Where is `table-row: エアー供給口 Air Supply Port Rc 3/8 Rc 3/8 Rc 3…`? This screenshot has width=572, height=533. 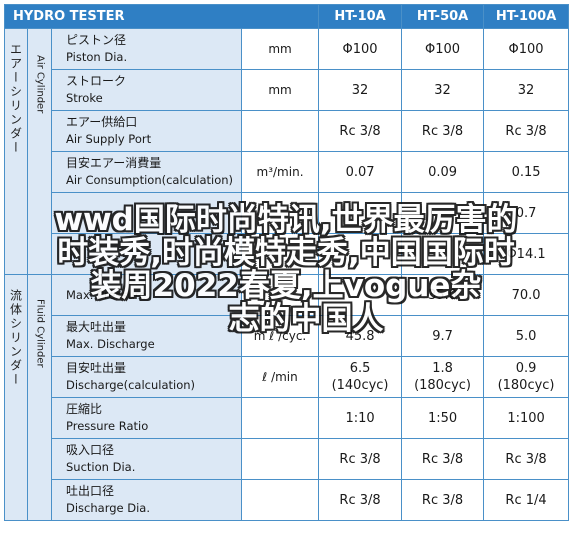
table-row: エアー供給口 Air Supply Port Rc 3/8 Rc 3/8 Rc 3… is located at coordinates (287, 131).